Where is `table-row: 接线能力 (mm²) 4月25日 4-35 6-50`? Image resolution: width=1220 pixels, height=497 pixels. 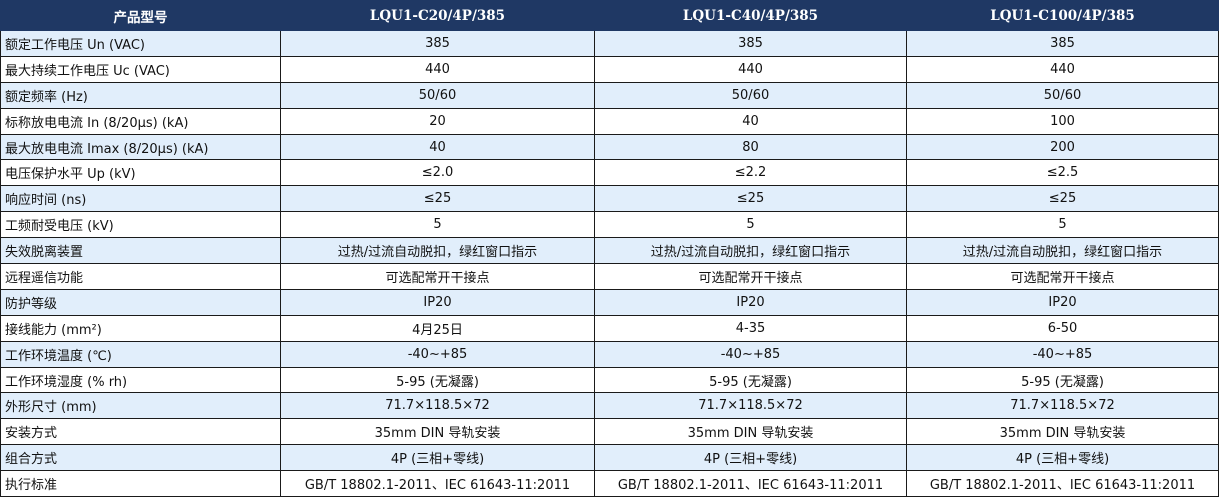 table-row: 接线能力 (mm²) 4月25日 4-35 6-50 is located at coordinates (609, 328).